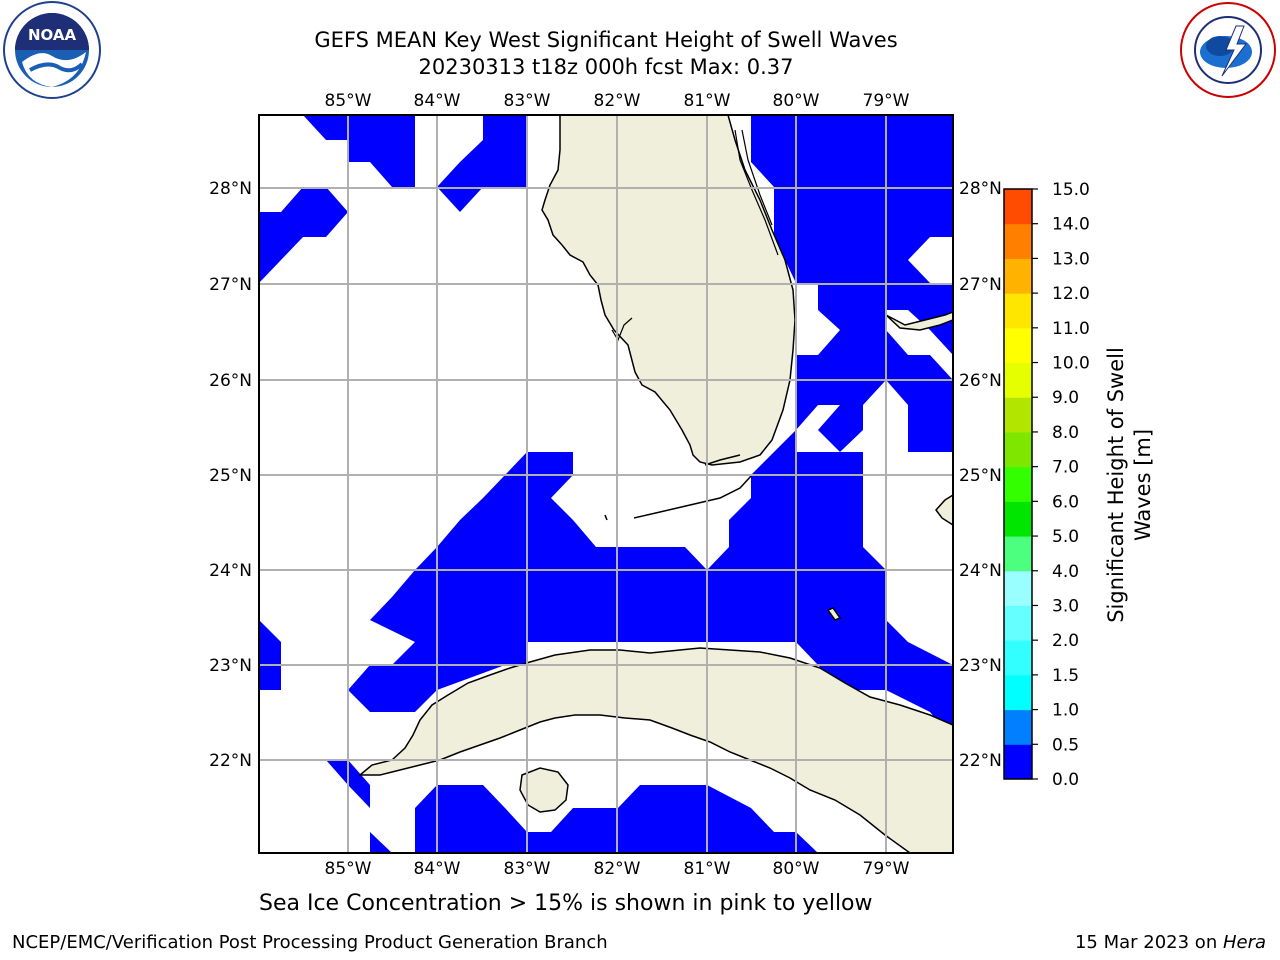  Describe the element at coordinates (1071, 364) in the screenshot. I see `colorbar-tick-label: 10.0` at that location.